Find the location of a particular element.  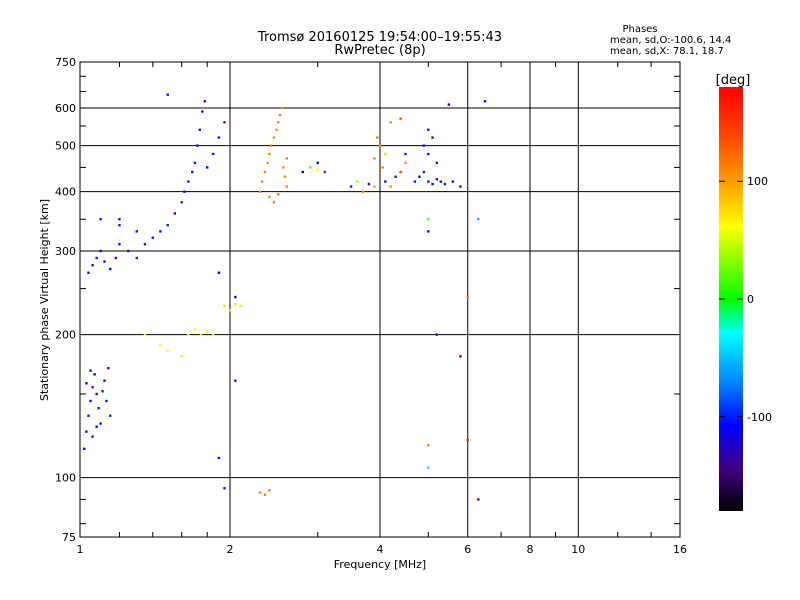

x-tick-label: 1 is located at coordinates (80, 549).